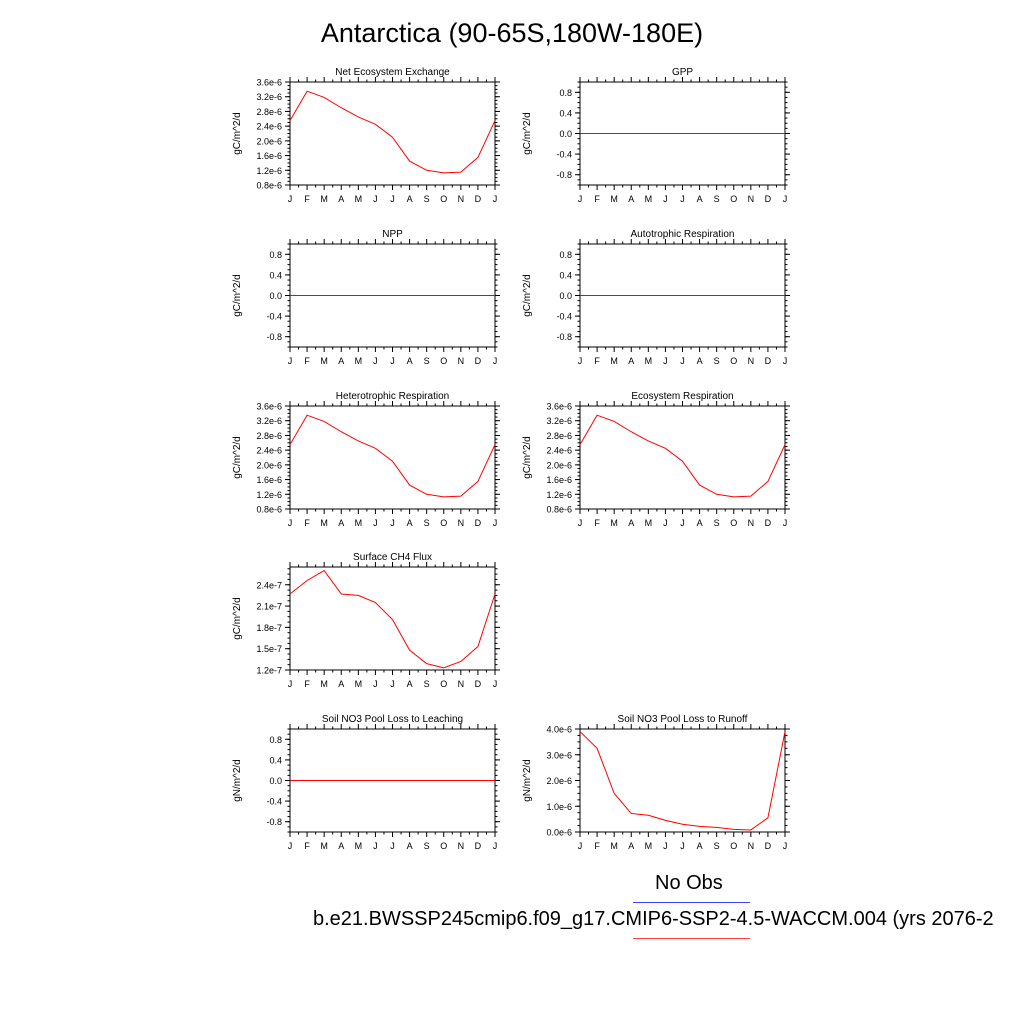 The width and height of the screenshot is (1024, 1024). What do you see at coordinates (691, 902) in the screenshot?
I see `legend-obs-line` at bounding box center [691, 902].